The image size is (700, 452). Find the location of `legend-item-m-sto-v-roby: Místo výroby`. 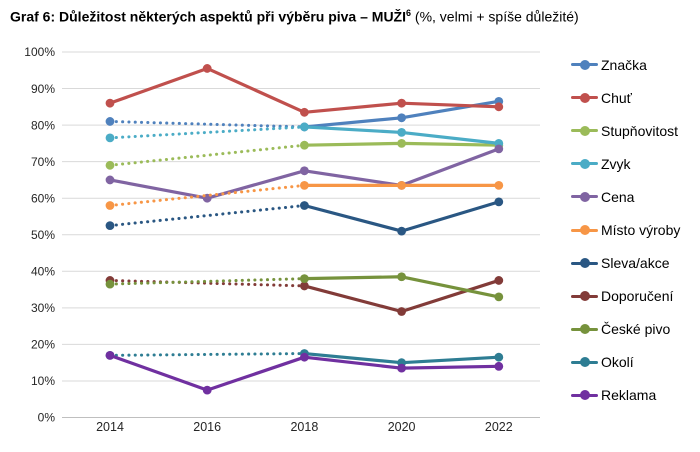

legend-item-m-sto-v-roby: Místo výroby is located at coordinates (625, 229).